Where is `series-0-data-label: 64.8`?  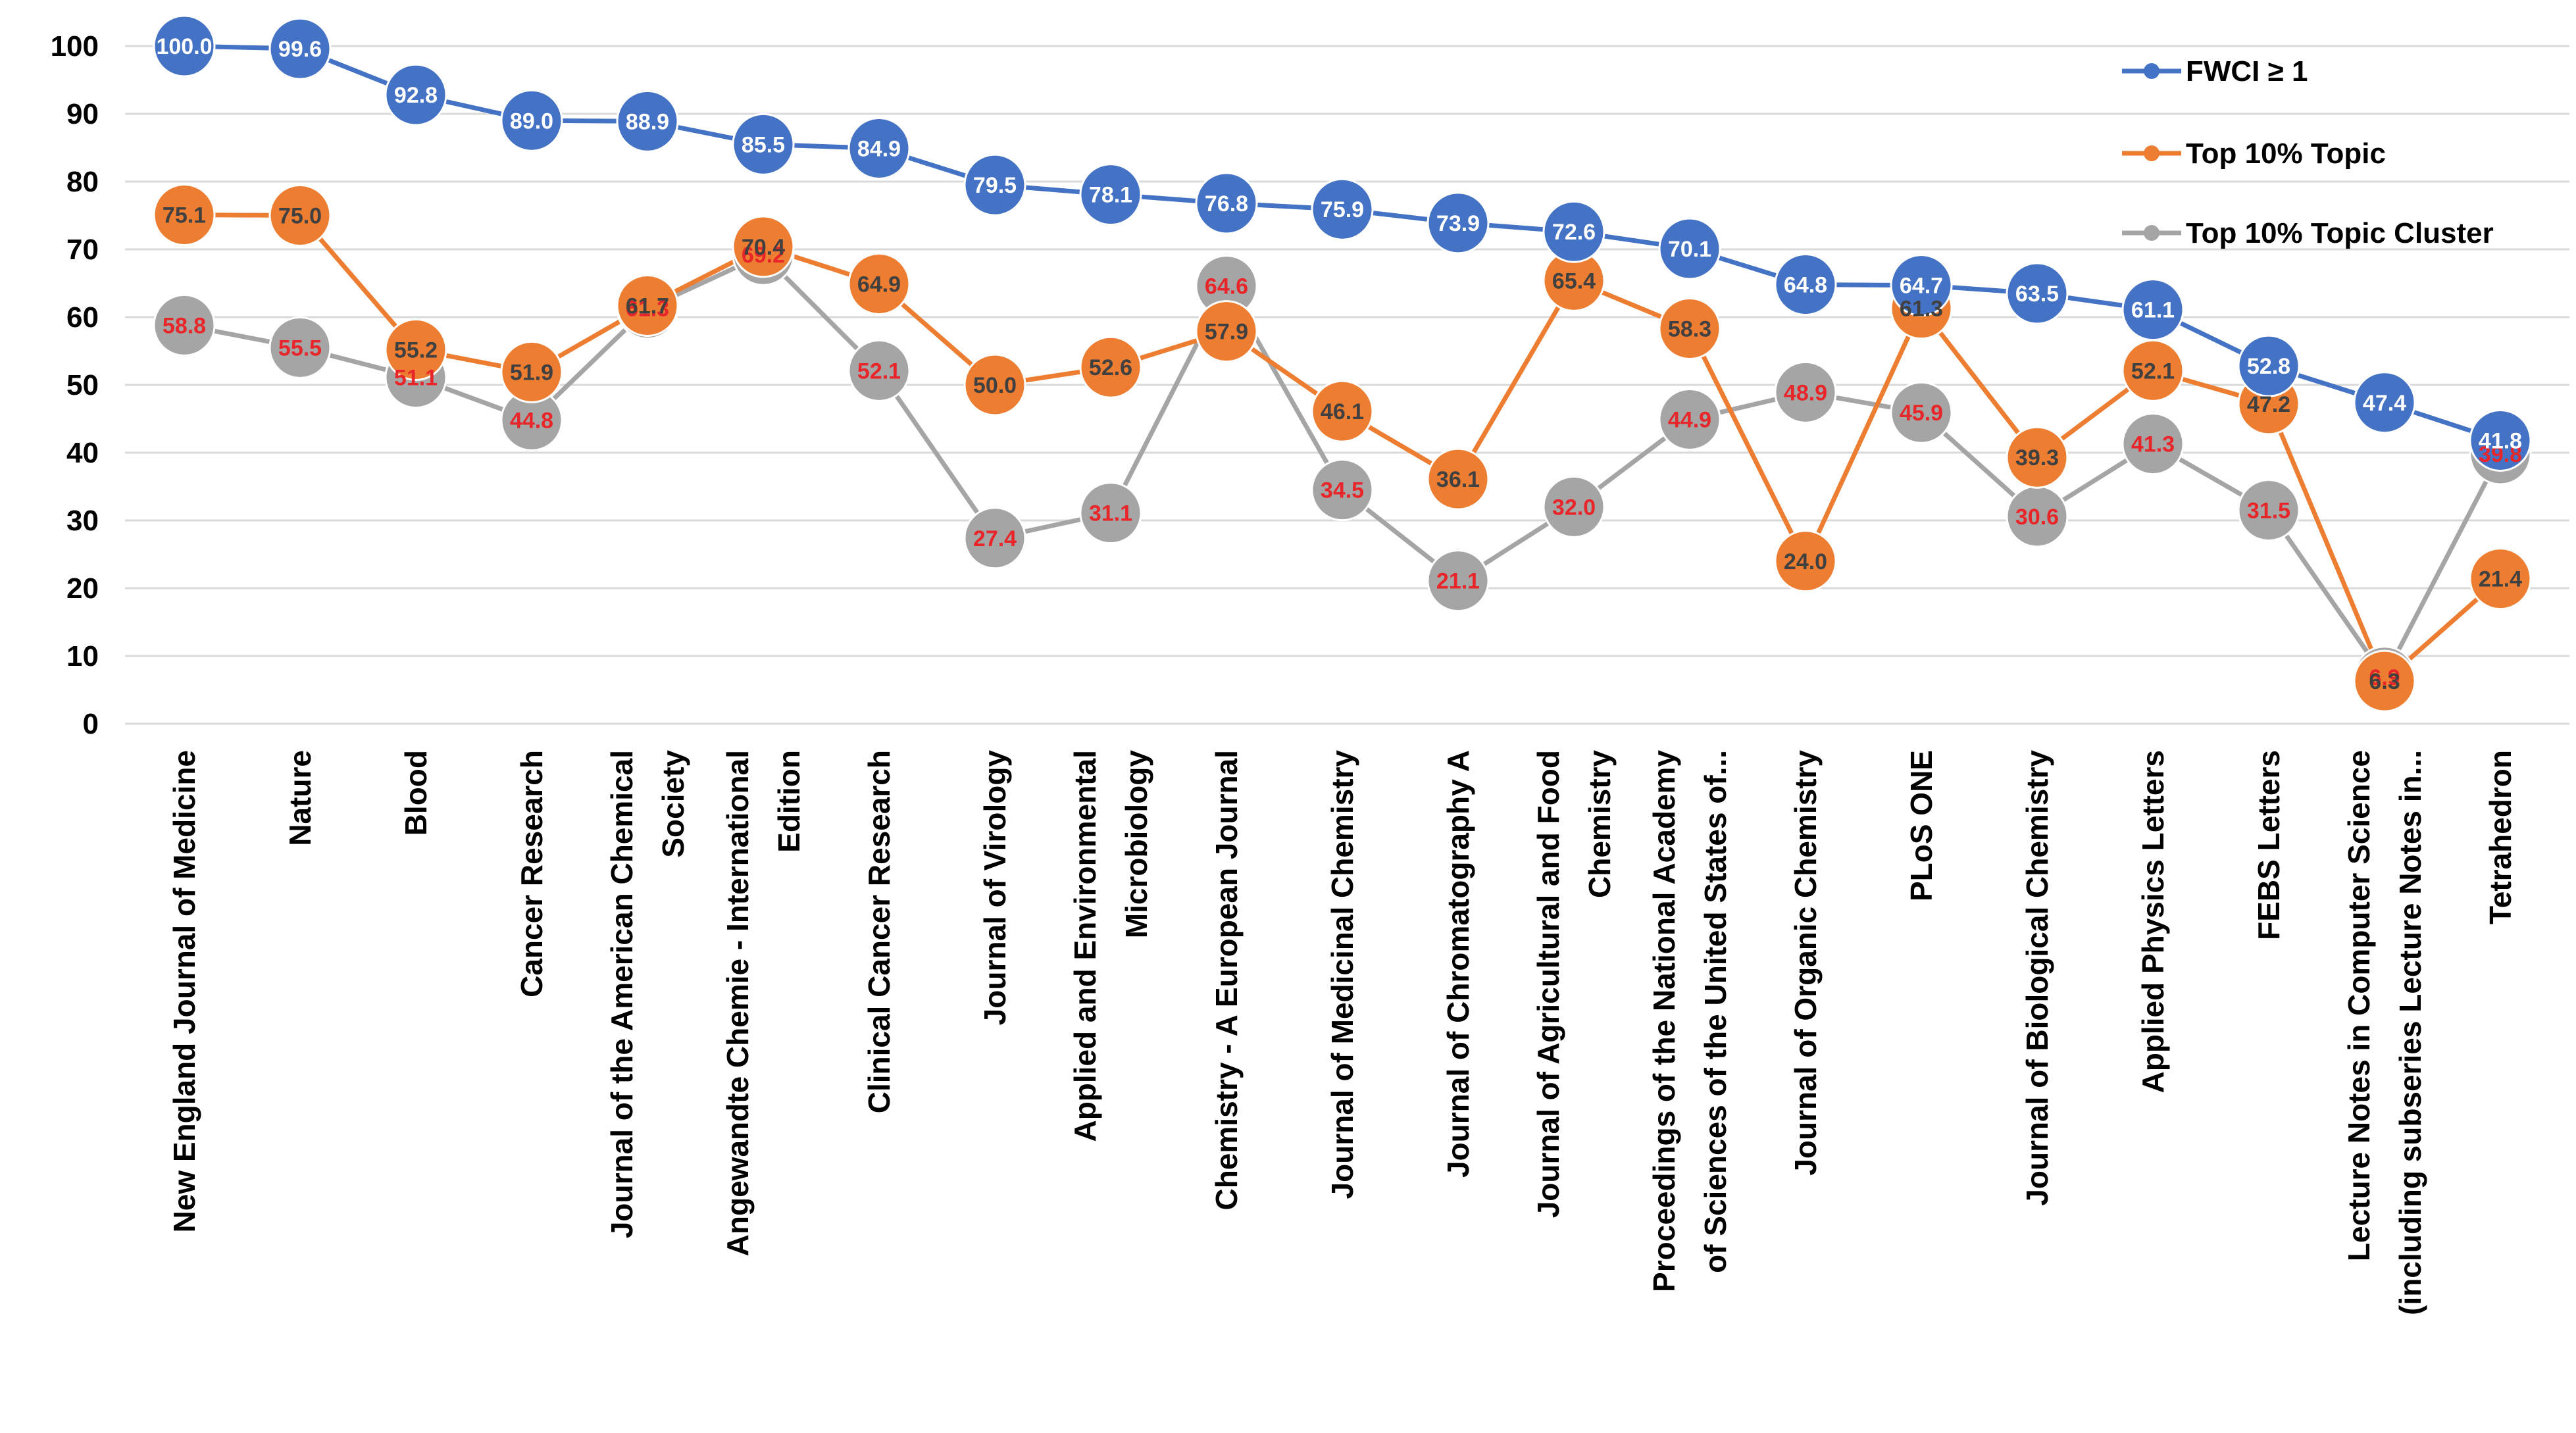
series-0-data-label: 64.8 is located at coordinates (1805, 285).